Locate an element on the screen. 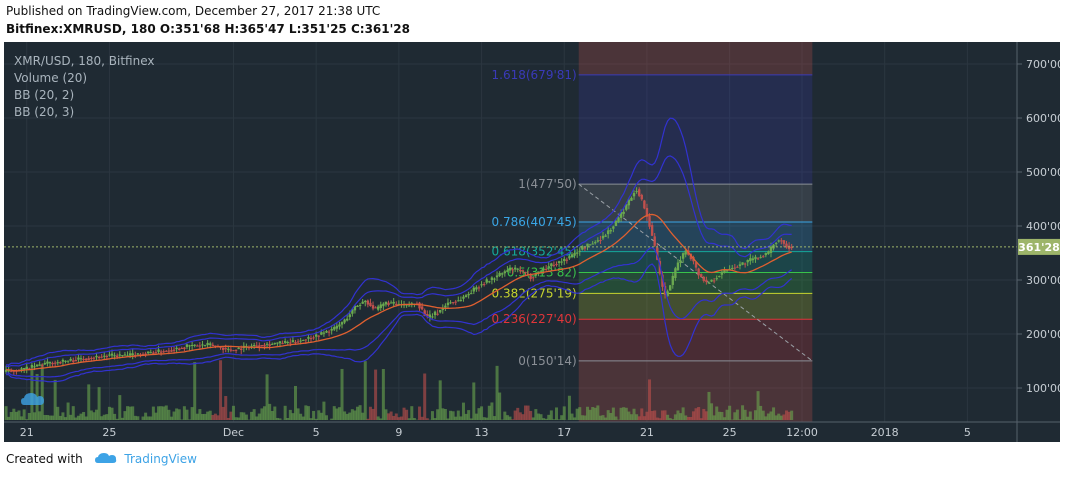 The width and height of the screenshot is (1066, 477). fib-zone is located at coordinates (695, 340).